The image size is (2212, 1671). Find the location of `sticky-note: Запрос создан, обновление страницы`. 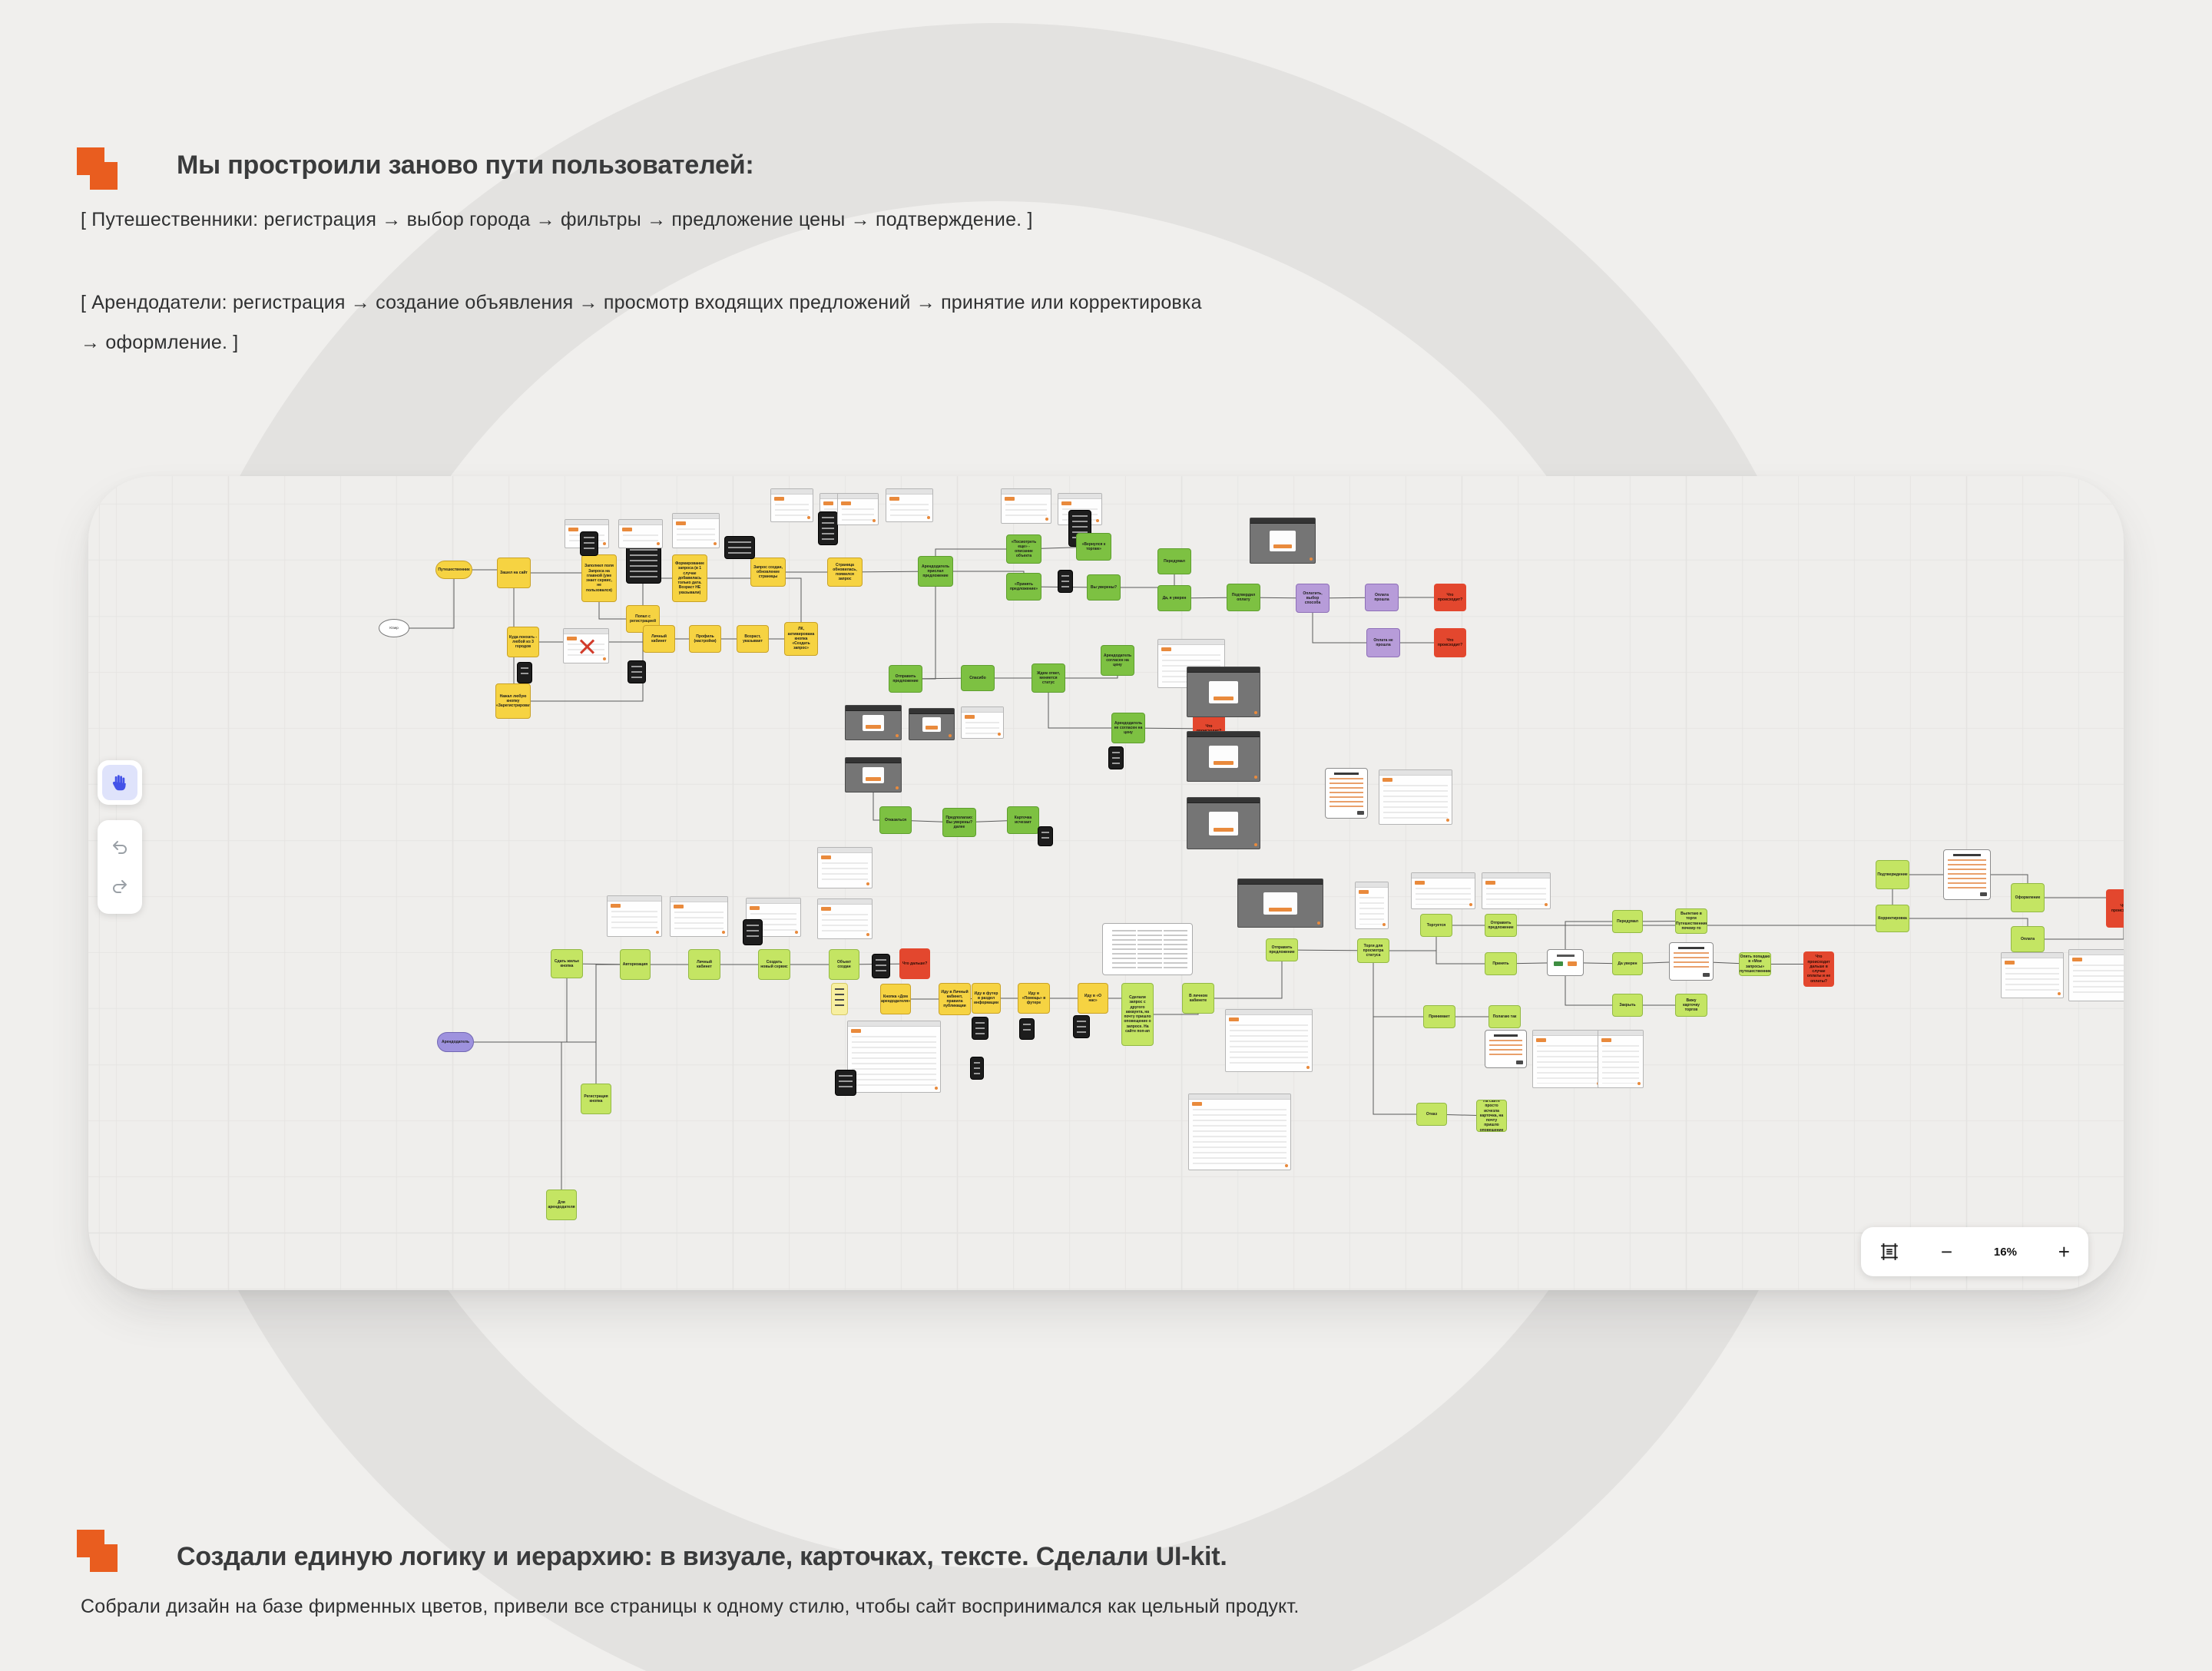

sticky-note: Запрос создан, обновление страницы is located at coordinates (768, 572).